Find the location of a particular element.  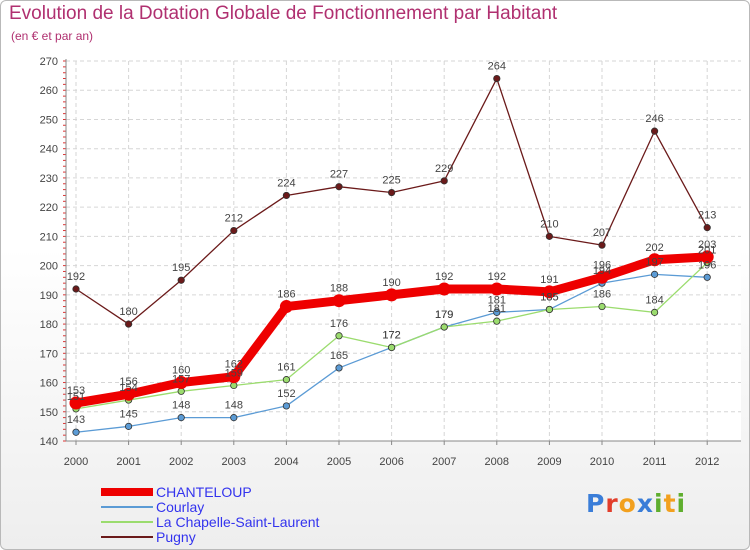

data-label-pugny: 225 is located at coordinates (391, 181).